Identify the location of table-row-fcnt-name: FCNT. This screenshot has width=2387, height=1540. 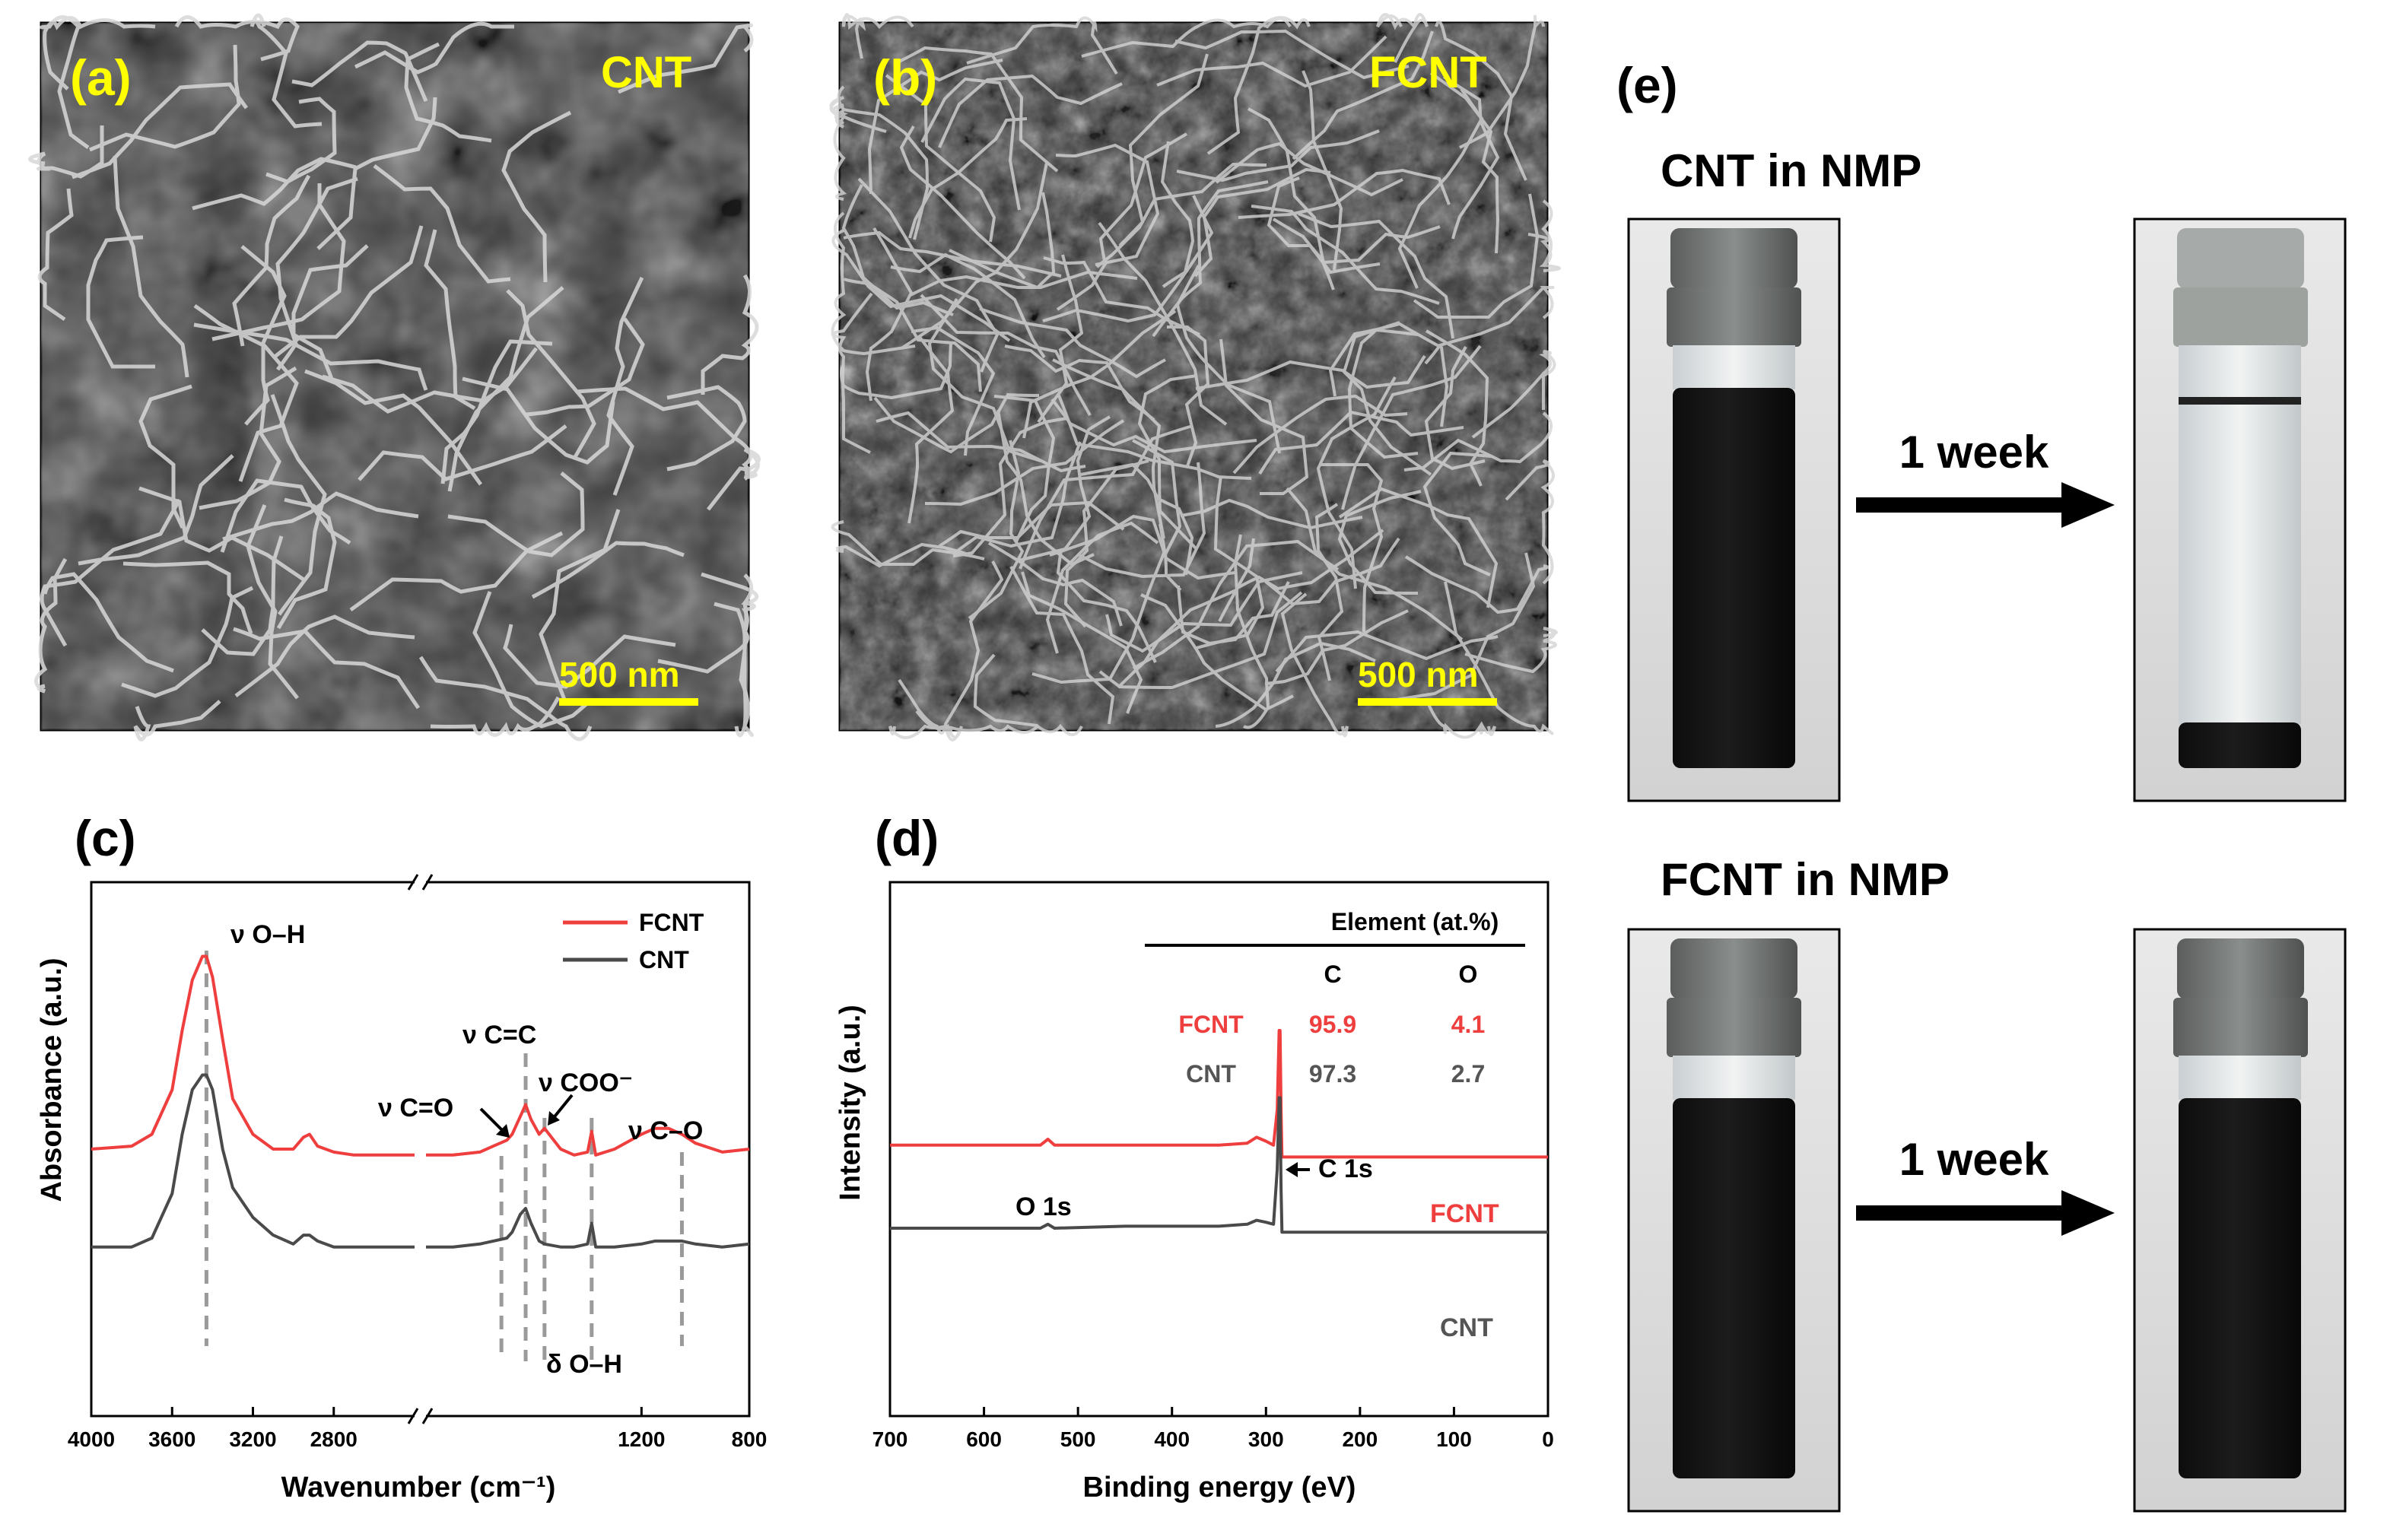
(1211, 1024).